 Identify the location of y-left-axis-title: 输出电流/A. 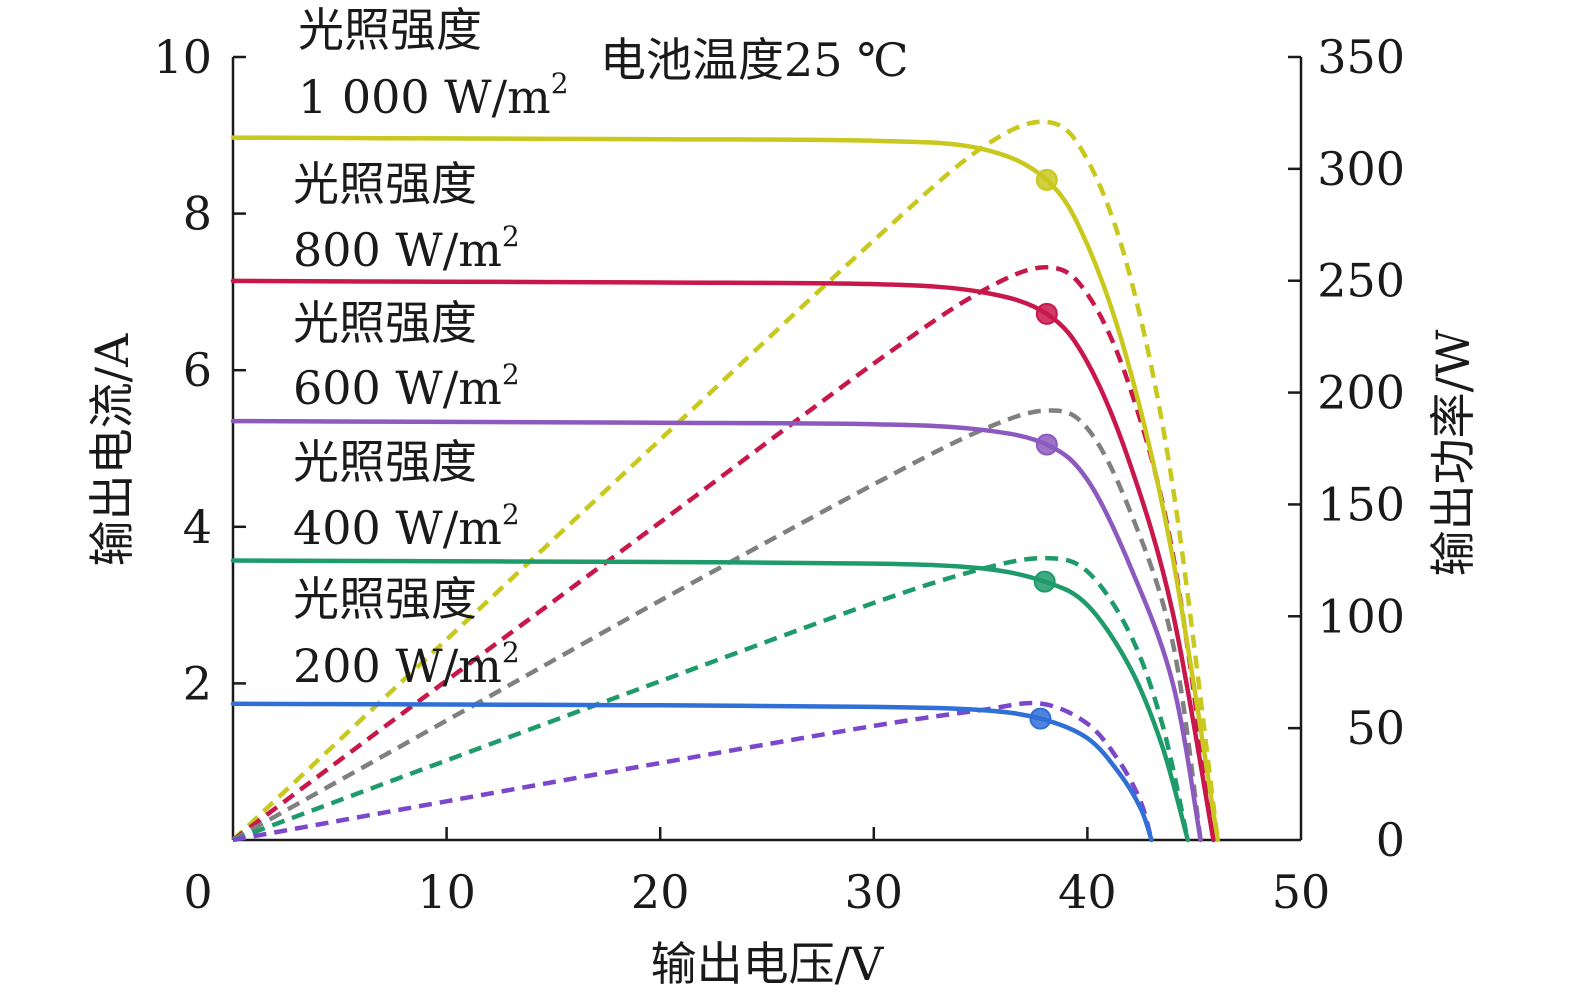
(112, 449).